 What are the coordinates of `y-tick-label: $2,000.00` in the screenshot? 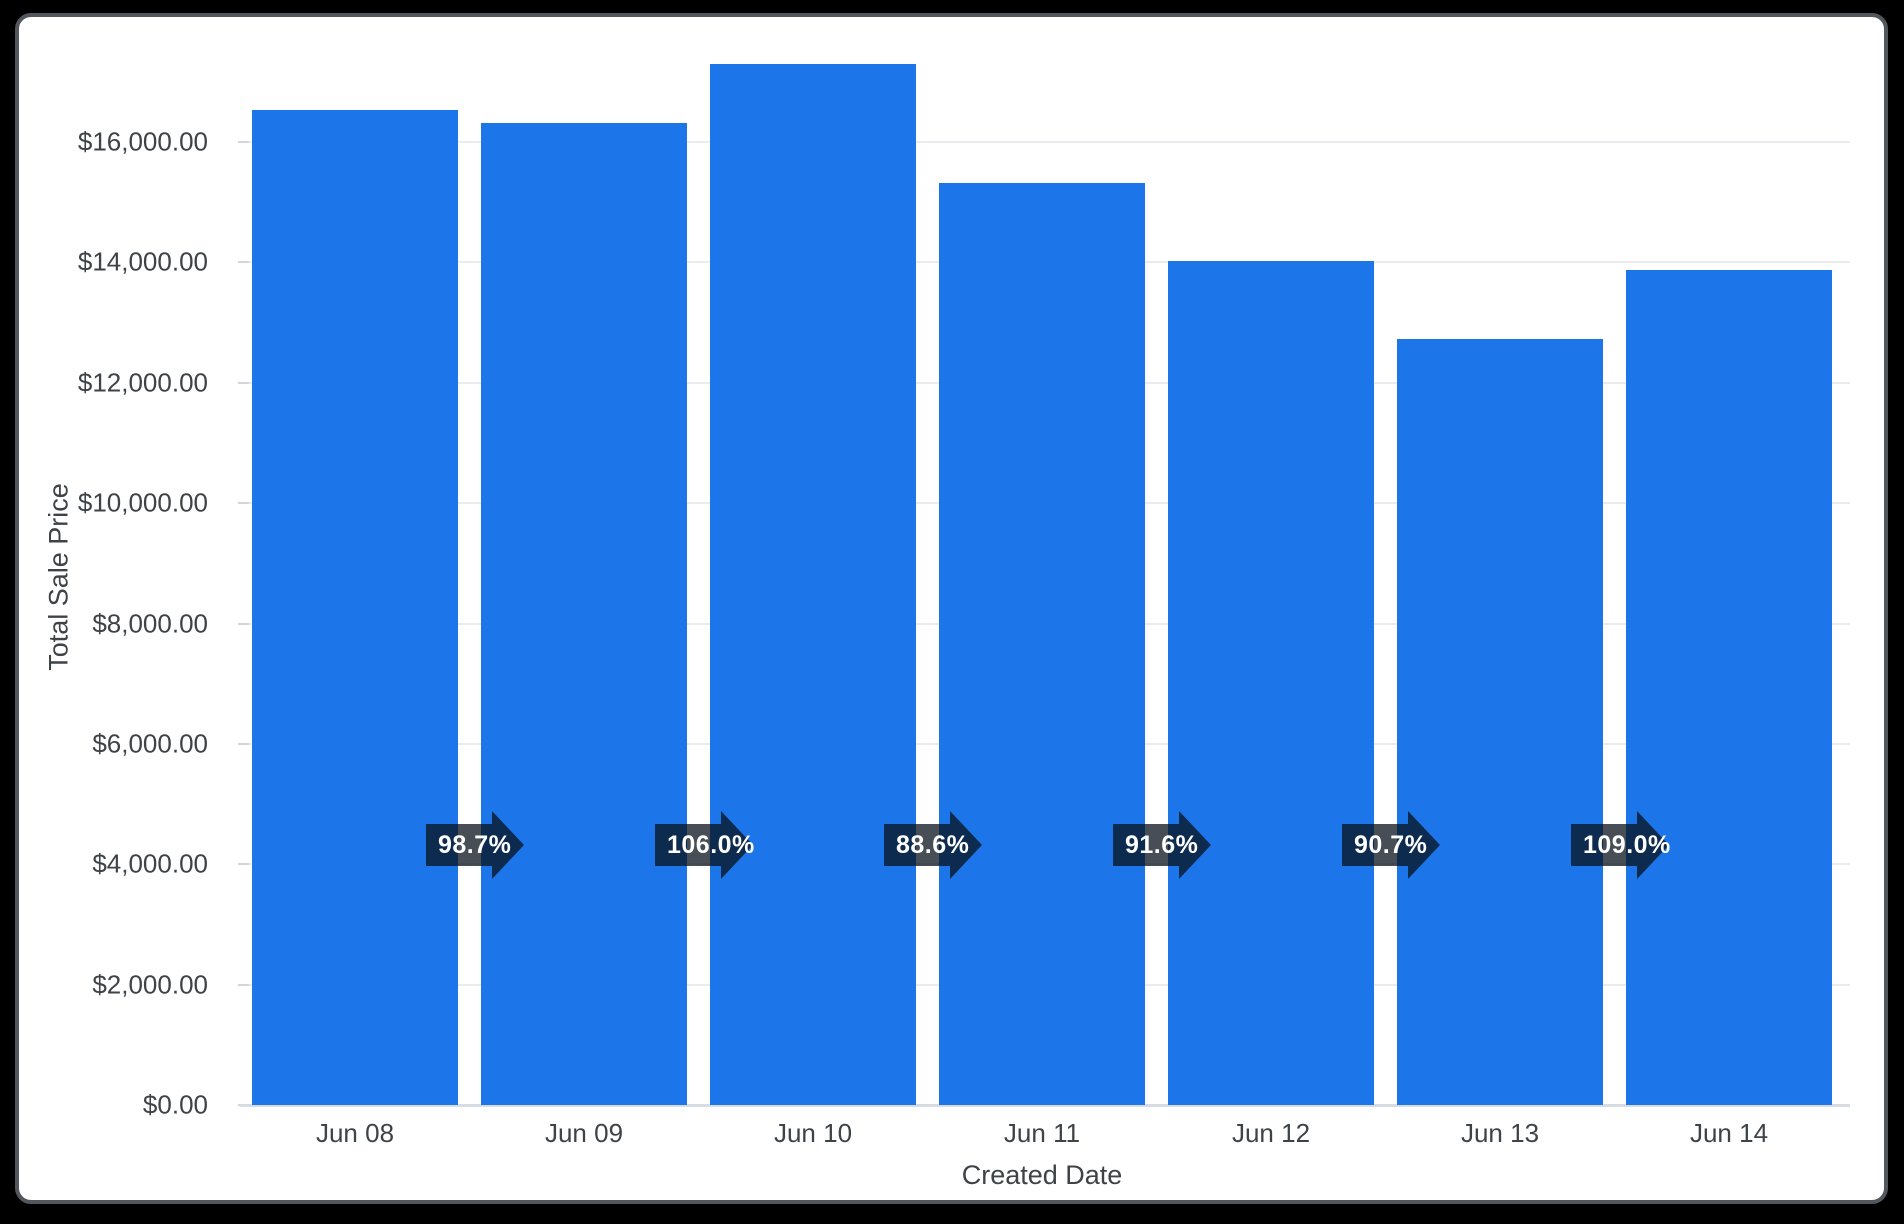 It's located at (150, 984).